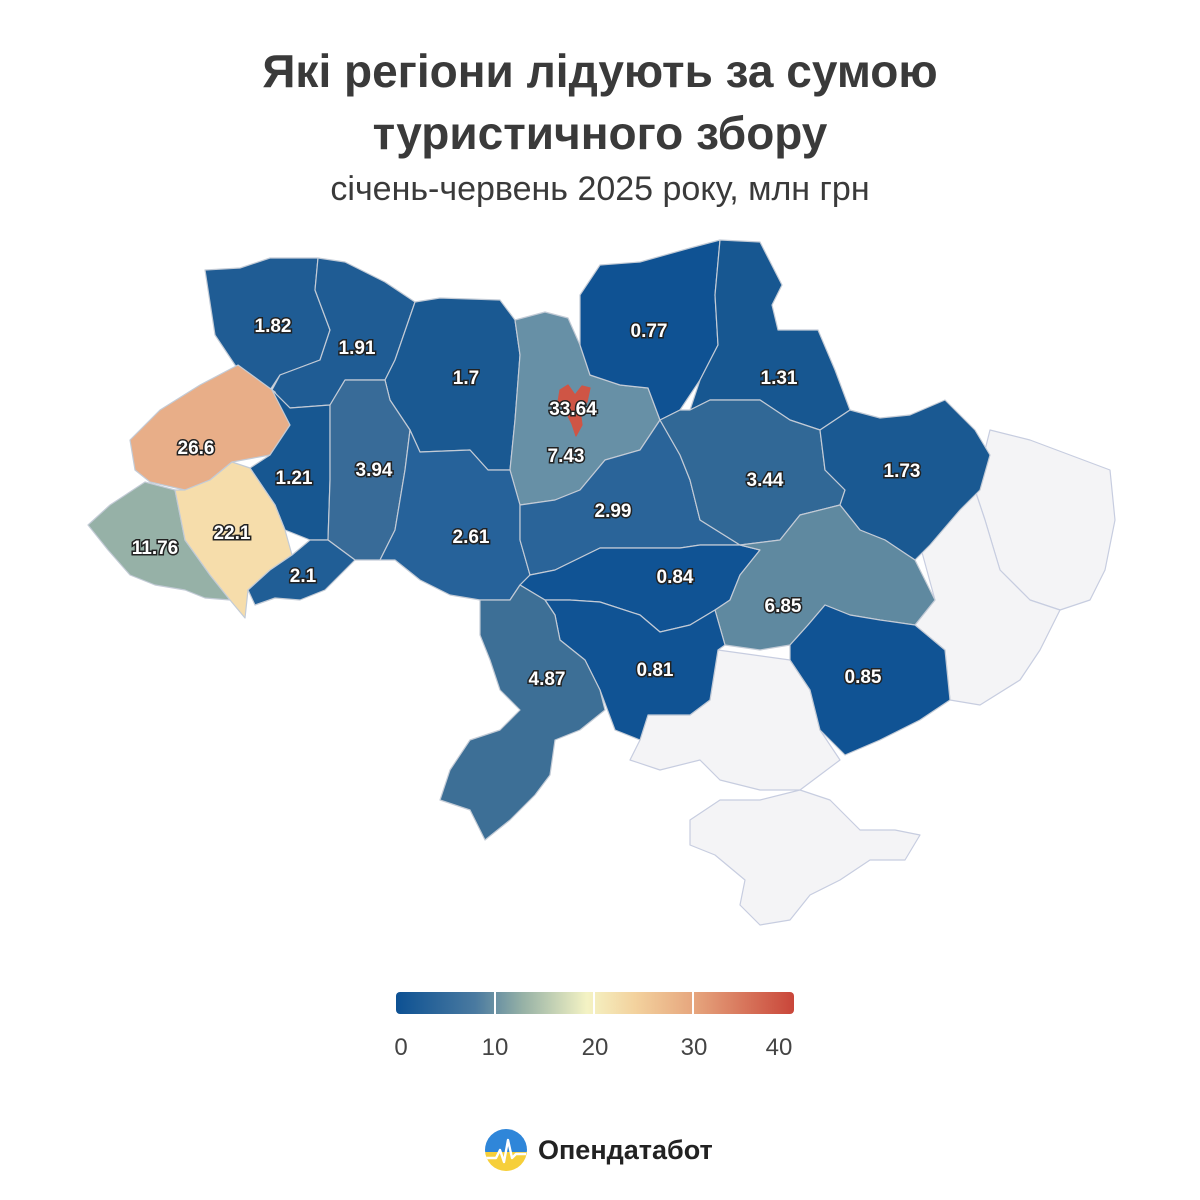 This screenshot has width=1200, height=1200. I want to click on region-chernivtsi, so click(301, 572).